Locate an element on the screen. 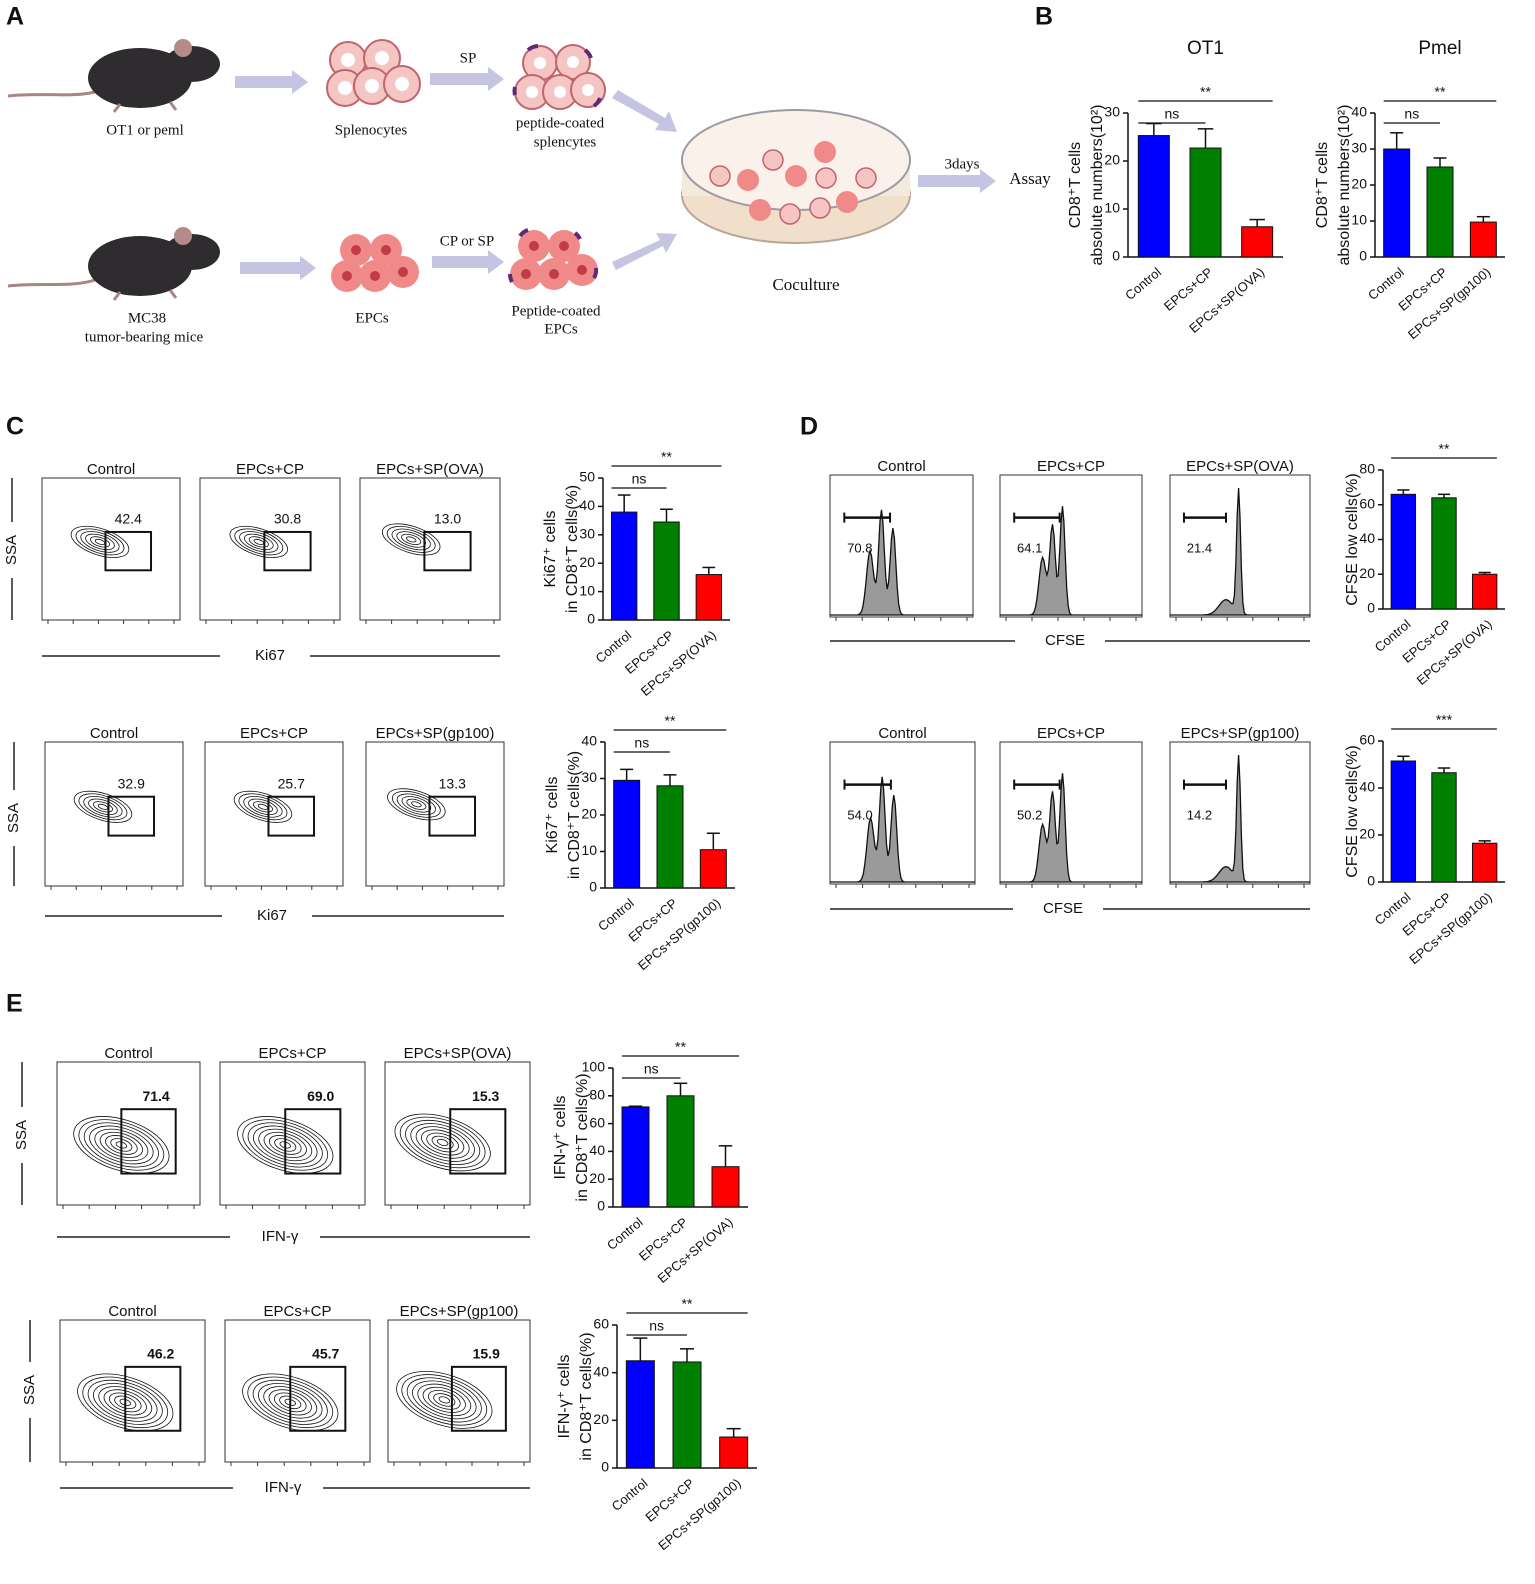 This screenshot has height=1584, width=1535. gate-value: 25.7 is located at coordinates (291, 783).